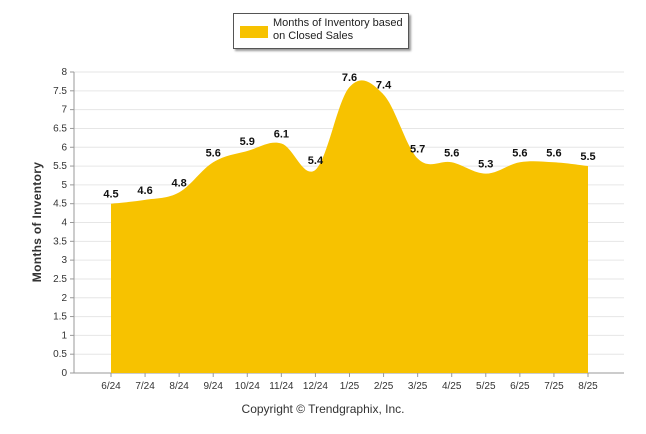 This screenshot has width=646, height=434. Describe the element at coordinates (417, 150) in the screenshot. I see `data-label: 5.7` at that location.